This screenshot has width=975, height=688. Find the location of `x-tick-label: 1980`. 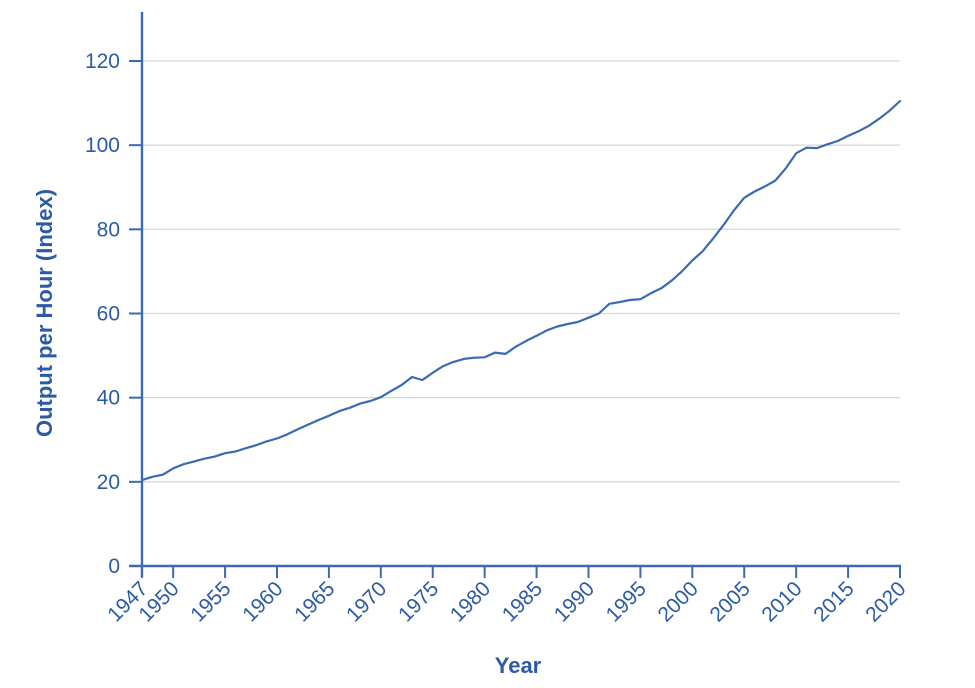

x-tick-label: 1980 is located at coordinates (470, 601).